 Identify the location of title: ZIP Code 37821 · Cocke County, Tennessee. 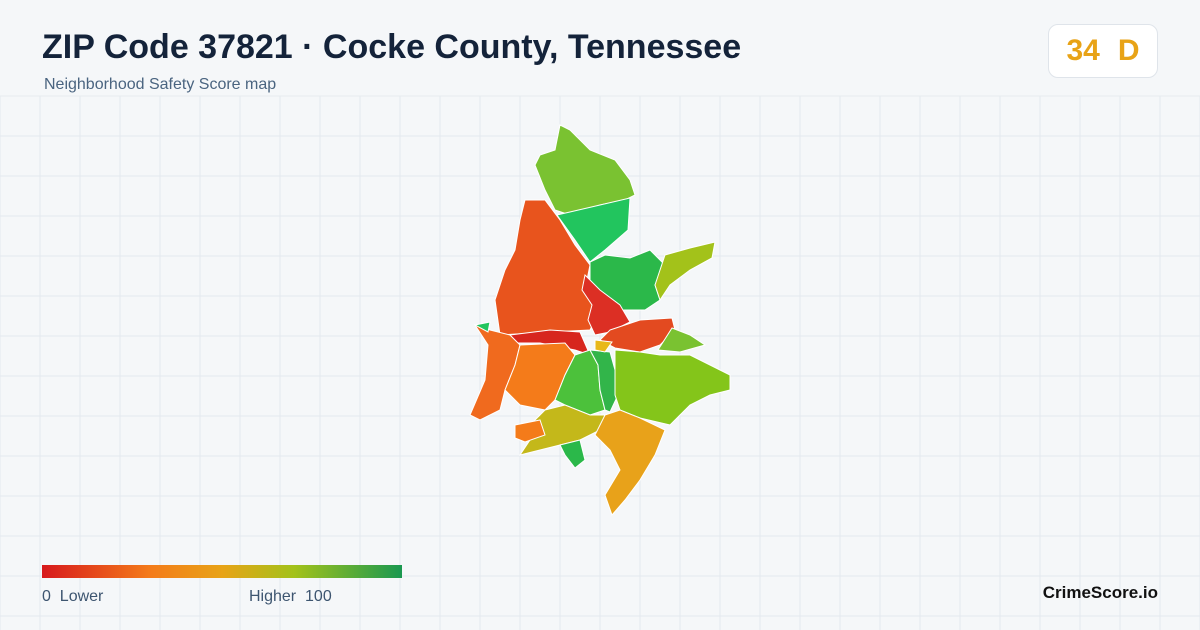
(392, 47).